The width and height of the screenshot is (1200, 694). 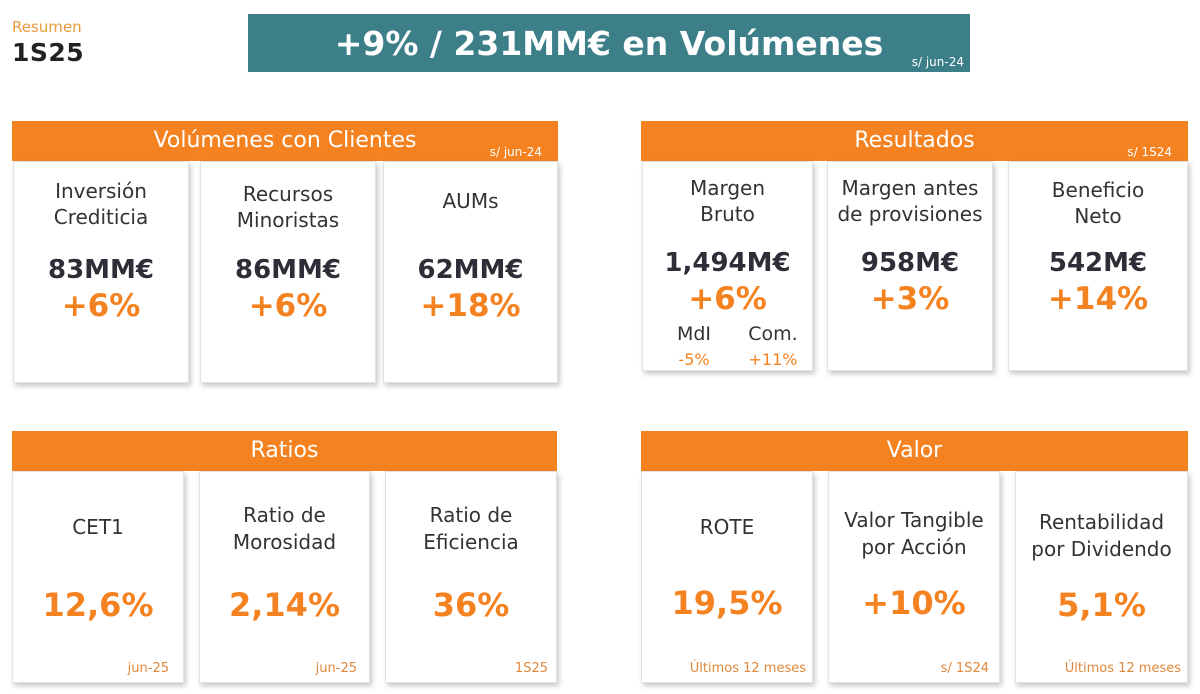 I want to click on card-label-line1: Margen antes, so click(x=910, y=188).